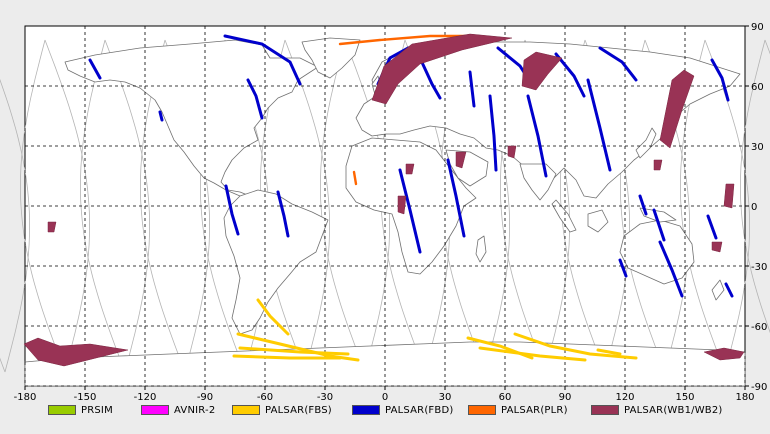 The height and width of the screenshot is (434, 770). What do you see at coordinates (80, 410) in the screenshot?
I see `legend-item: PRSIM` at bounding box center [80, 410].